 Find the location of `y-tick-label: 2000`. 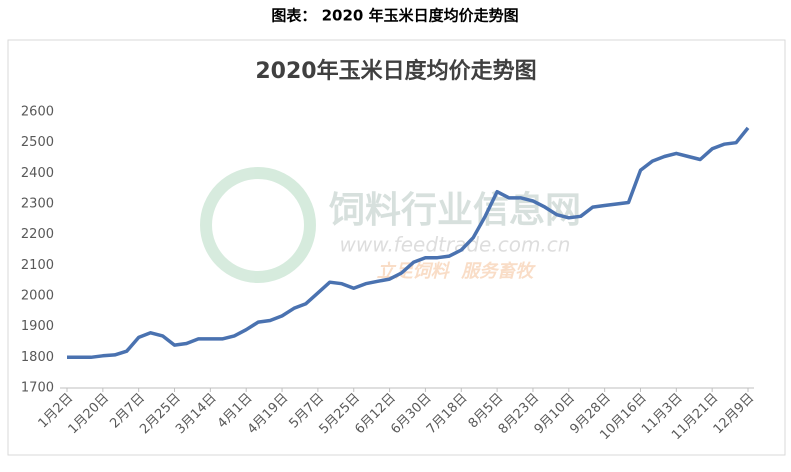

y-tick-label: 2000 is located at coordinates (37, 296).